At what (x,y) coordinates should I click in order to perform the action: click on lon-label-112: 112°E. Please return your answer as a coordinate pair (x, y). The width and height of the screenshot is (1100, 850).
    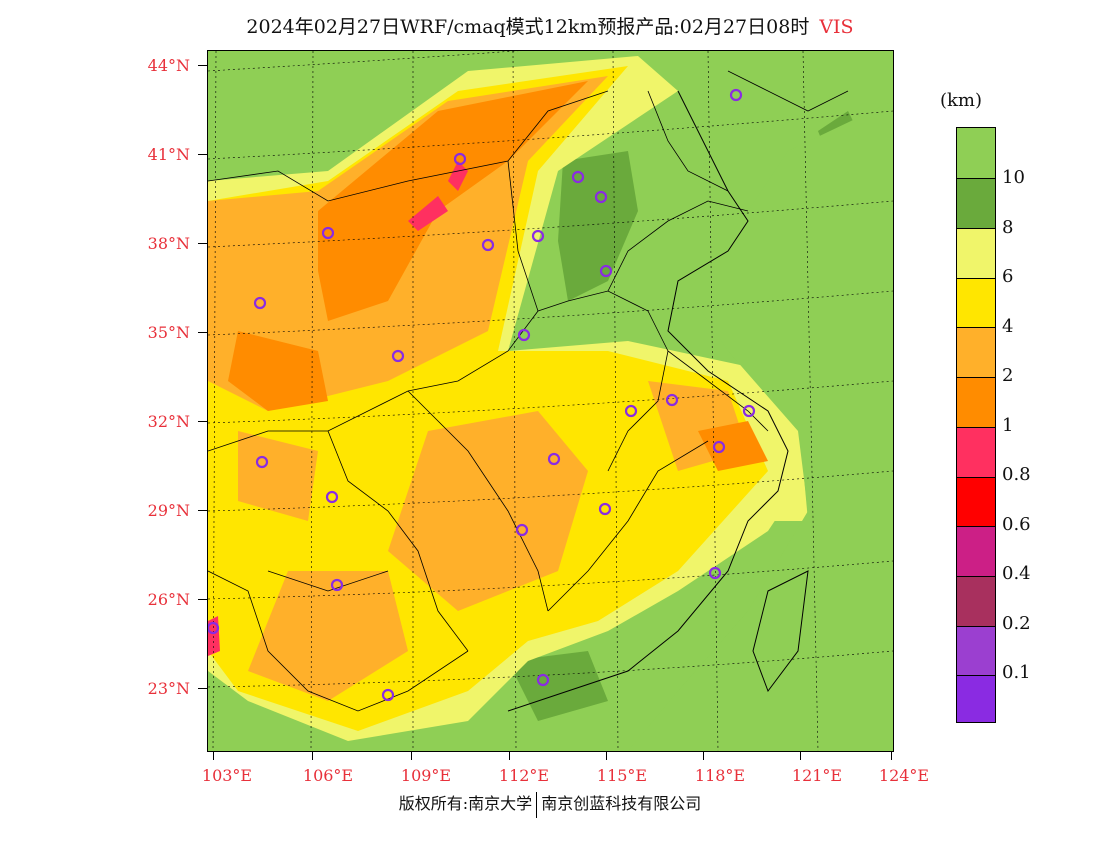
    Looking at the image, I should click on (524, 775).